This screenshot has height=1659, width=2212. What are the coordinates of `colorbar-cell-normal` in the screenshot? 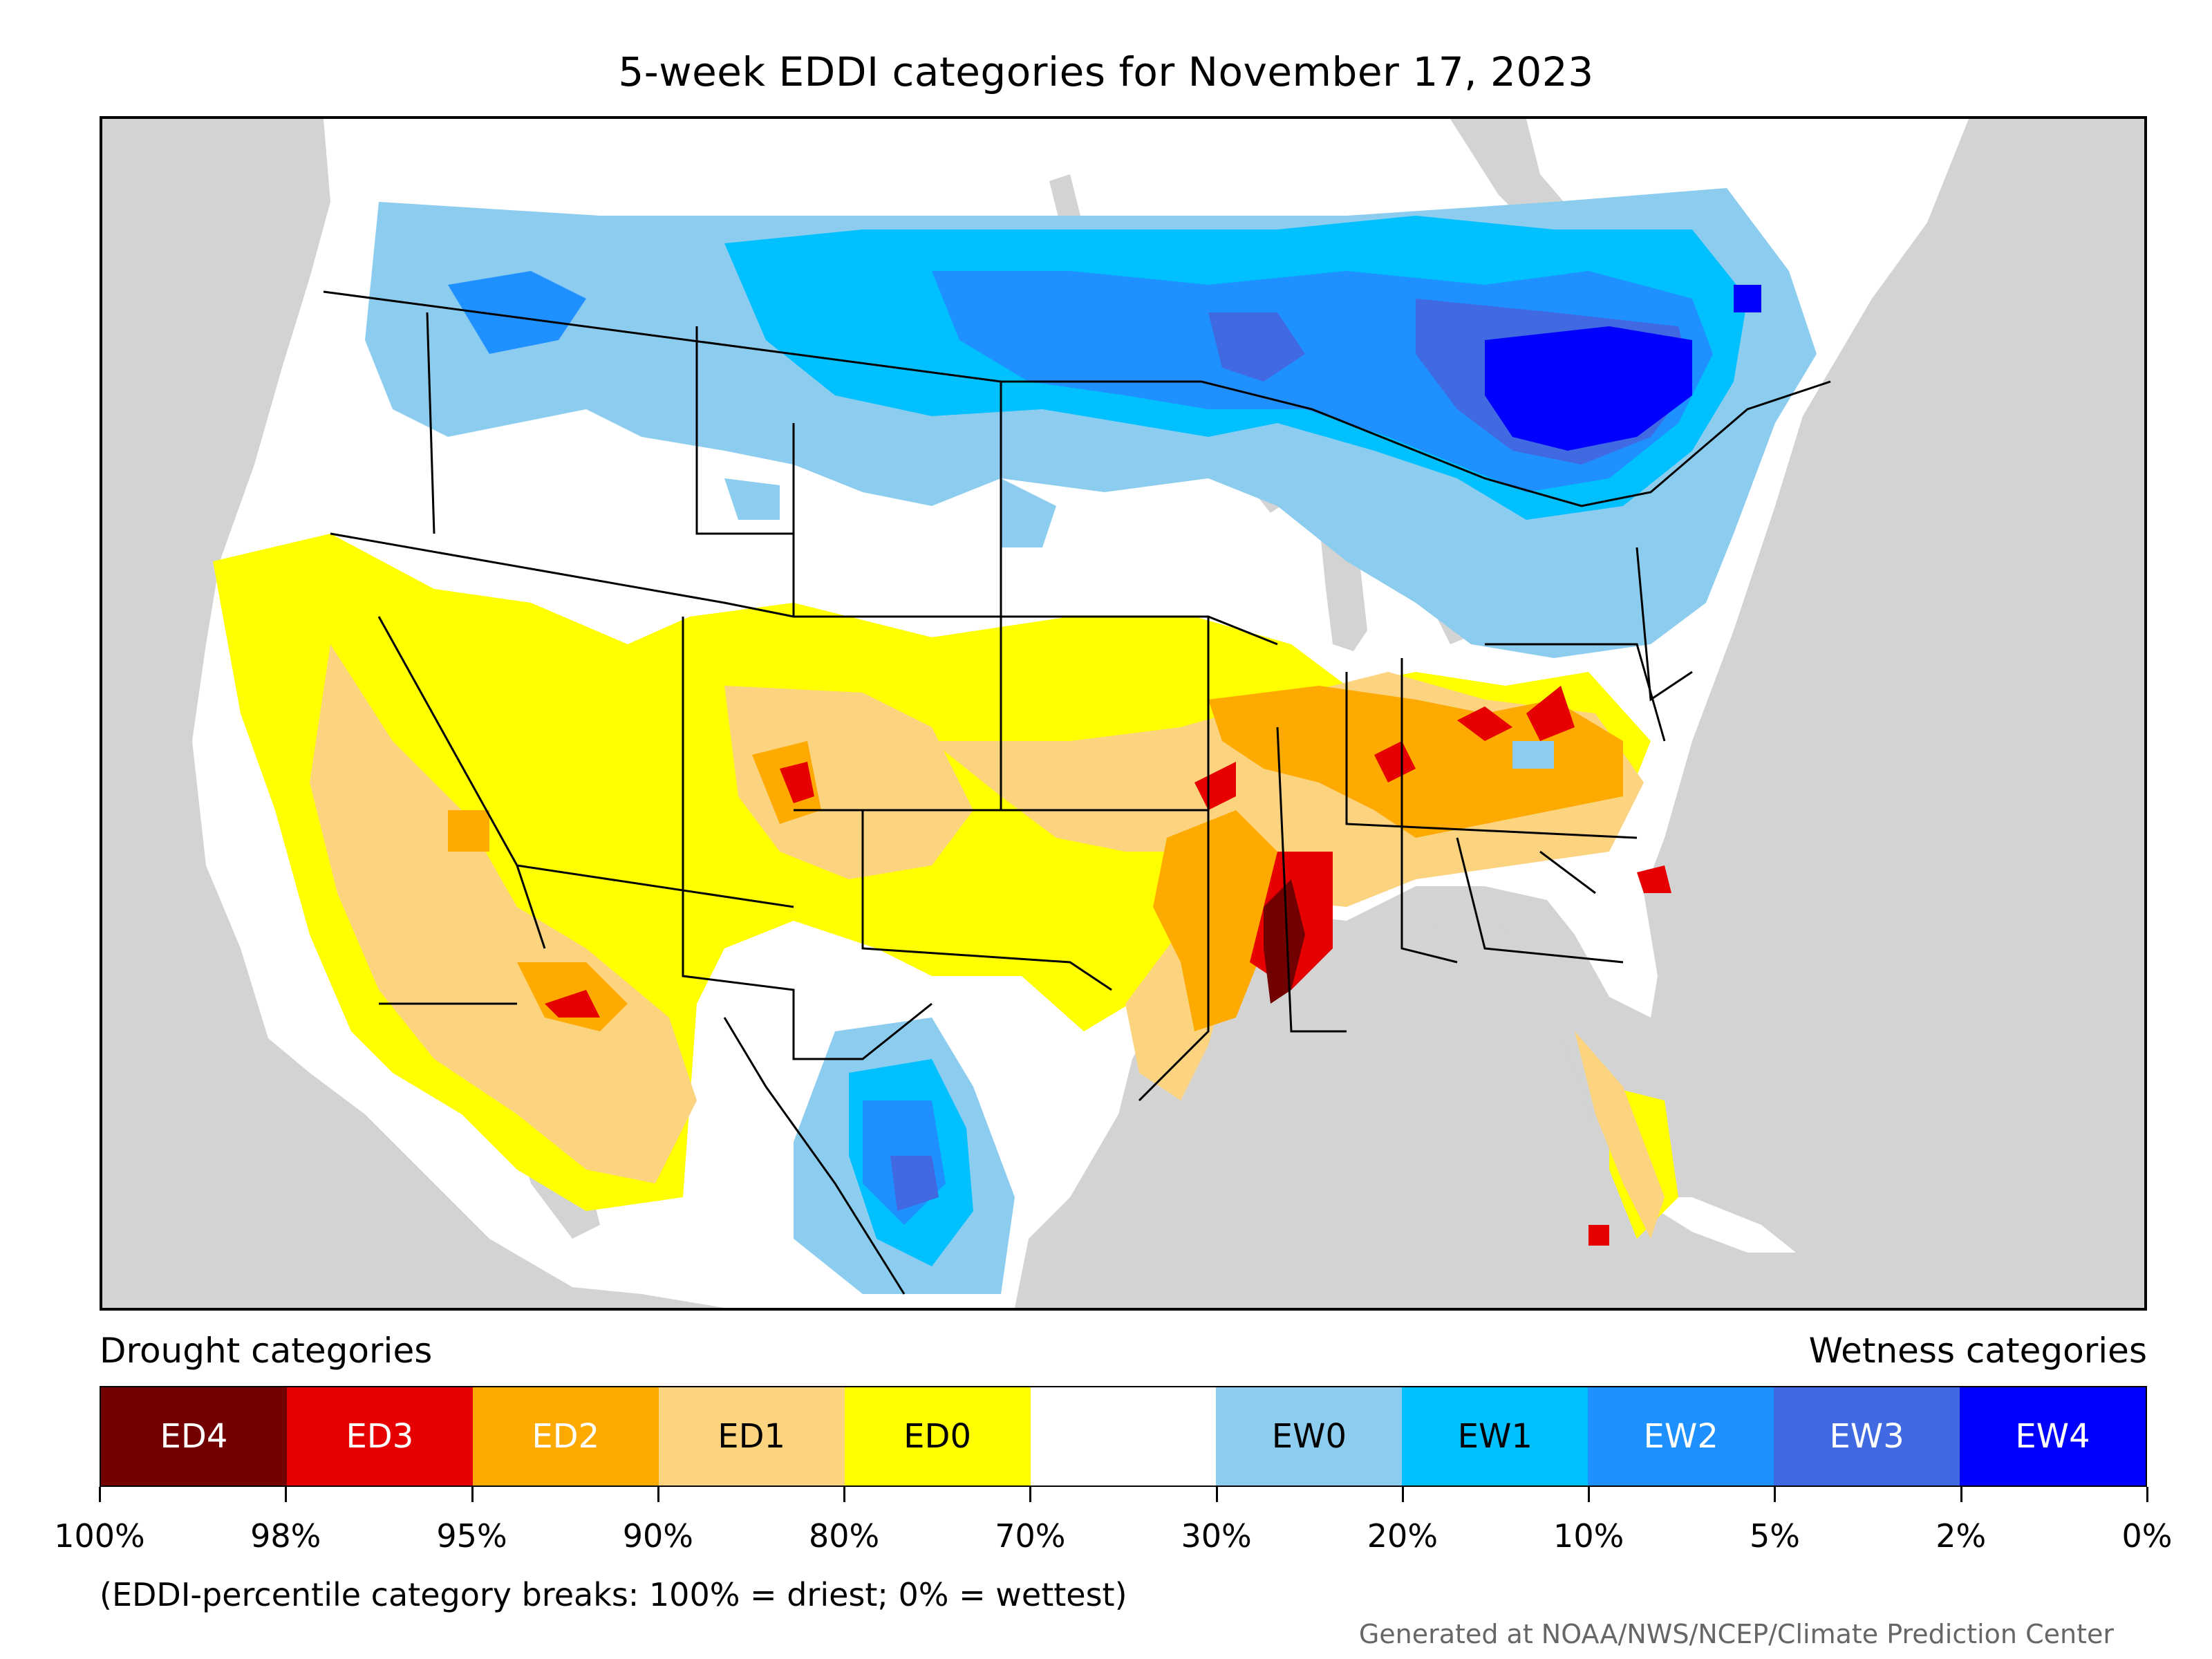 It's located at (1124, 1436).